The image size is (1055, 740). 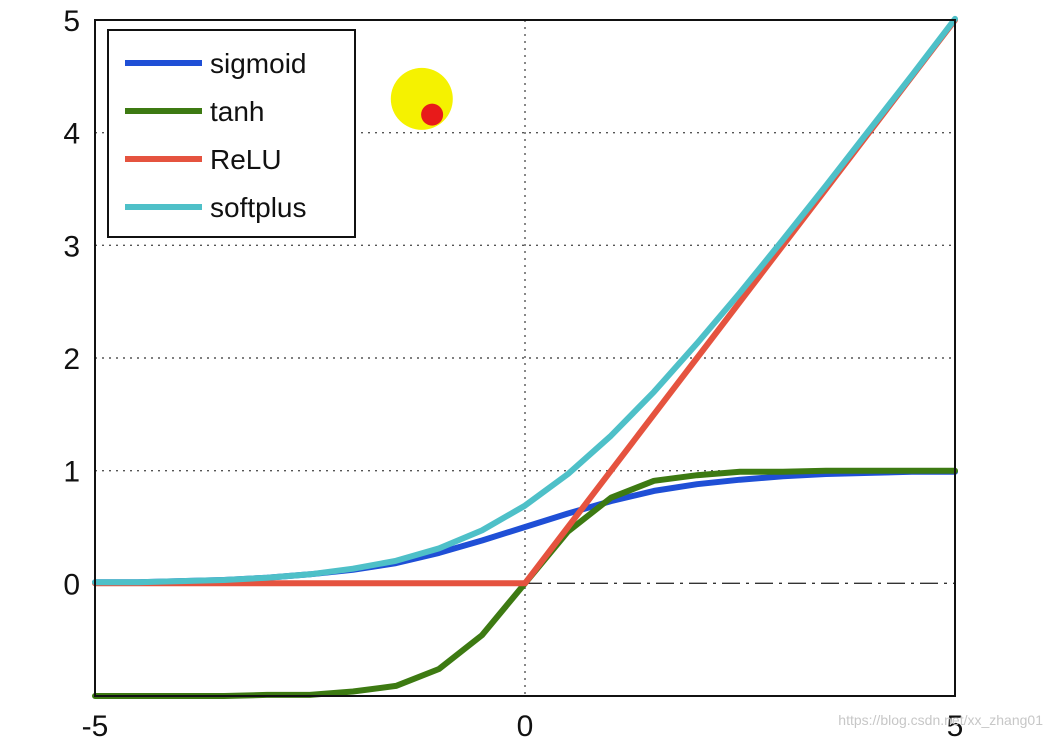 What do you see at coordinates (231, 133) in the screenshot?
I see `legend: sigmoid tanh ReLU softplus` at bounding box center [231, 133].